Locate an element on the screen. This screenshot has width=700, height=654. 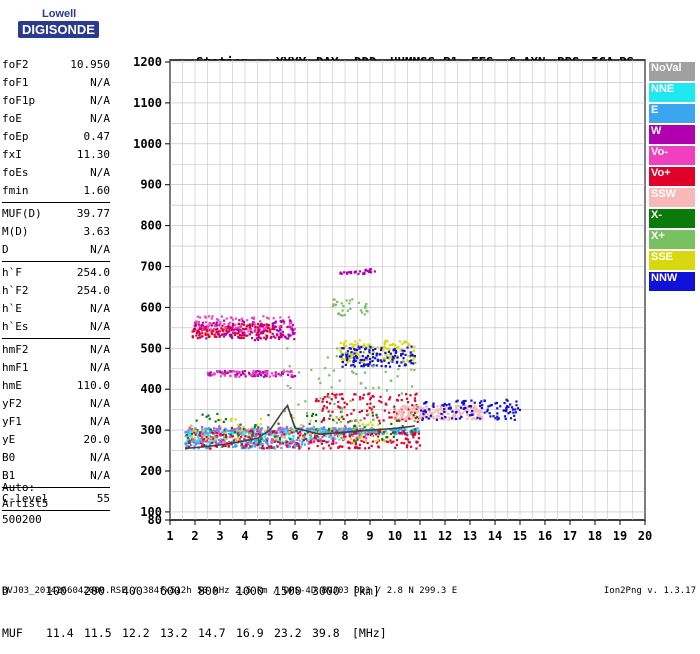
param-name: h`Es is located at coordinates (15, 326).